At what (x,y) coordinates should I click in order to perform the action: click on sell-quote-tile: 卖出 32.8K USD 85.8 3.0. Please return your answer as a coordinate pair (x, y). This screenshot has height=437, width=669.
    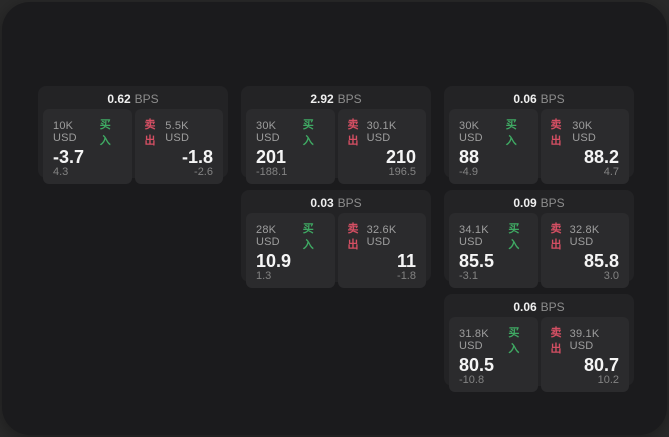
    Looking at the image, I should click on (584, 250).